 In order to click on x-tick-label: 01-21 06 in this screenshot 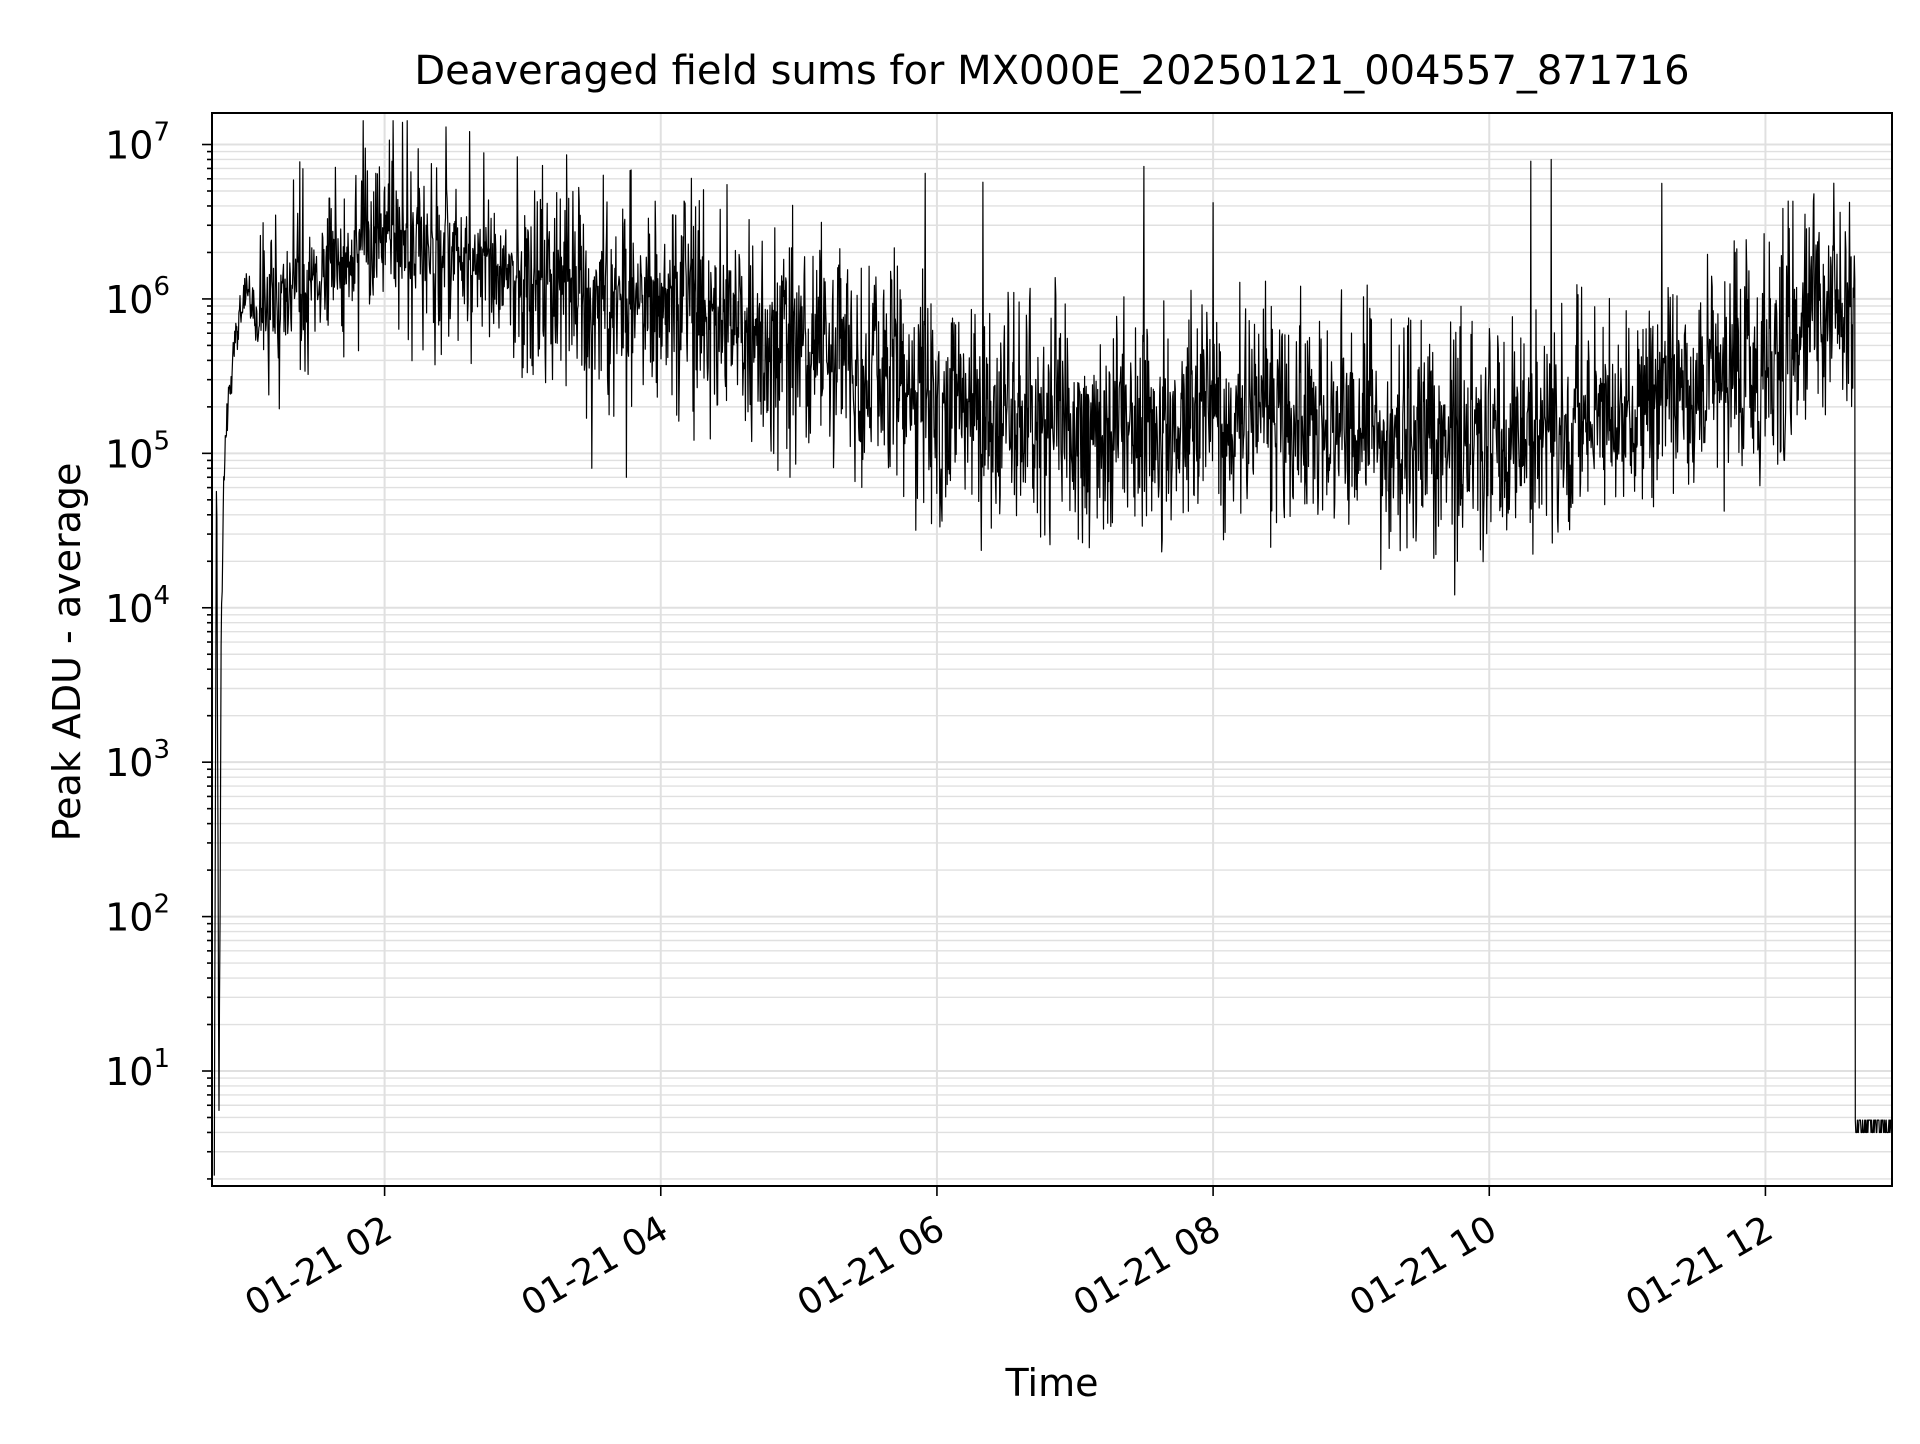, I will do `click(871, 1266)`.